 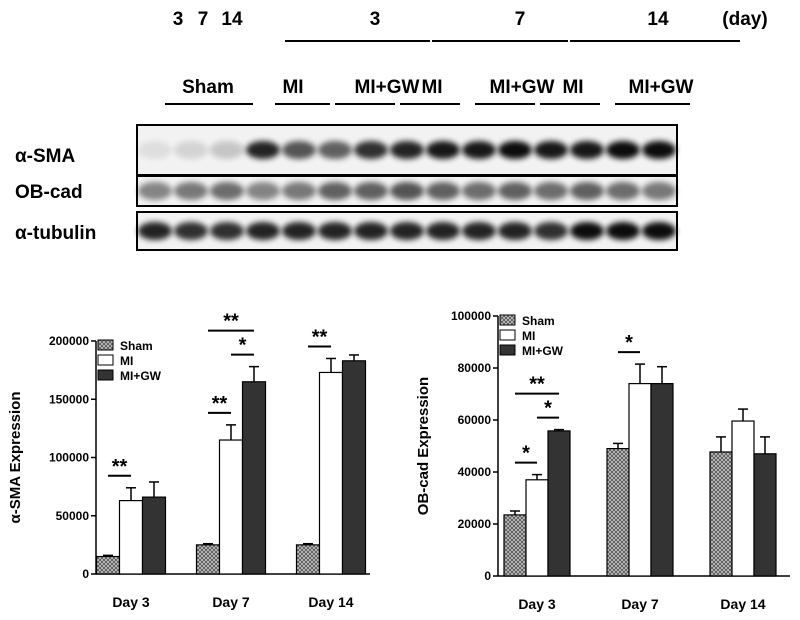 What do you see at coordinates (475, 524) in the screenshot?
I see `y-tick-label: 20000` at bounding box center [475, 524].